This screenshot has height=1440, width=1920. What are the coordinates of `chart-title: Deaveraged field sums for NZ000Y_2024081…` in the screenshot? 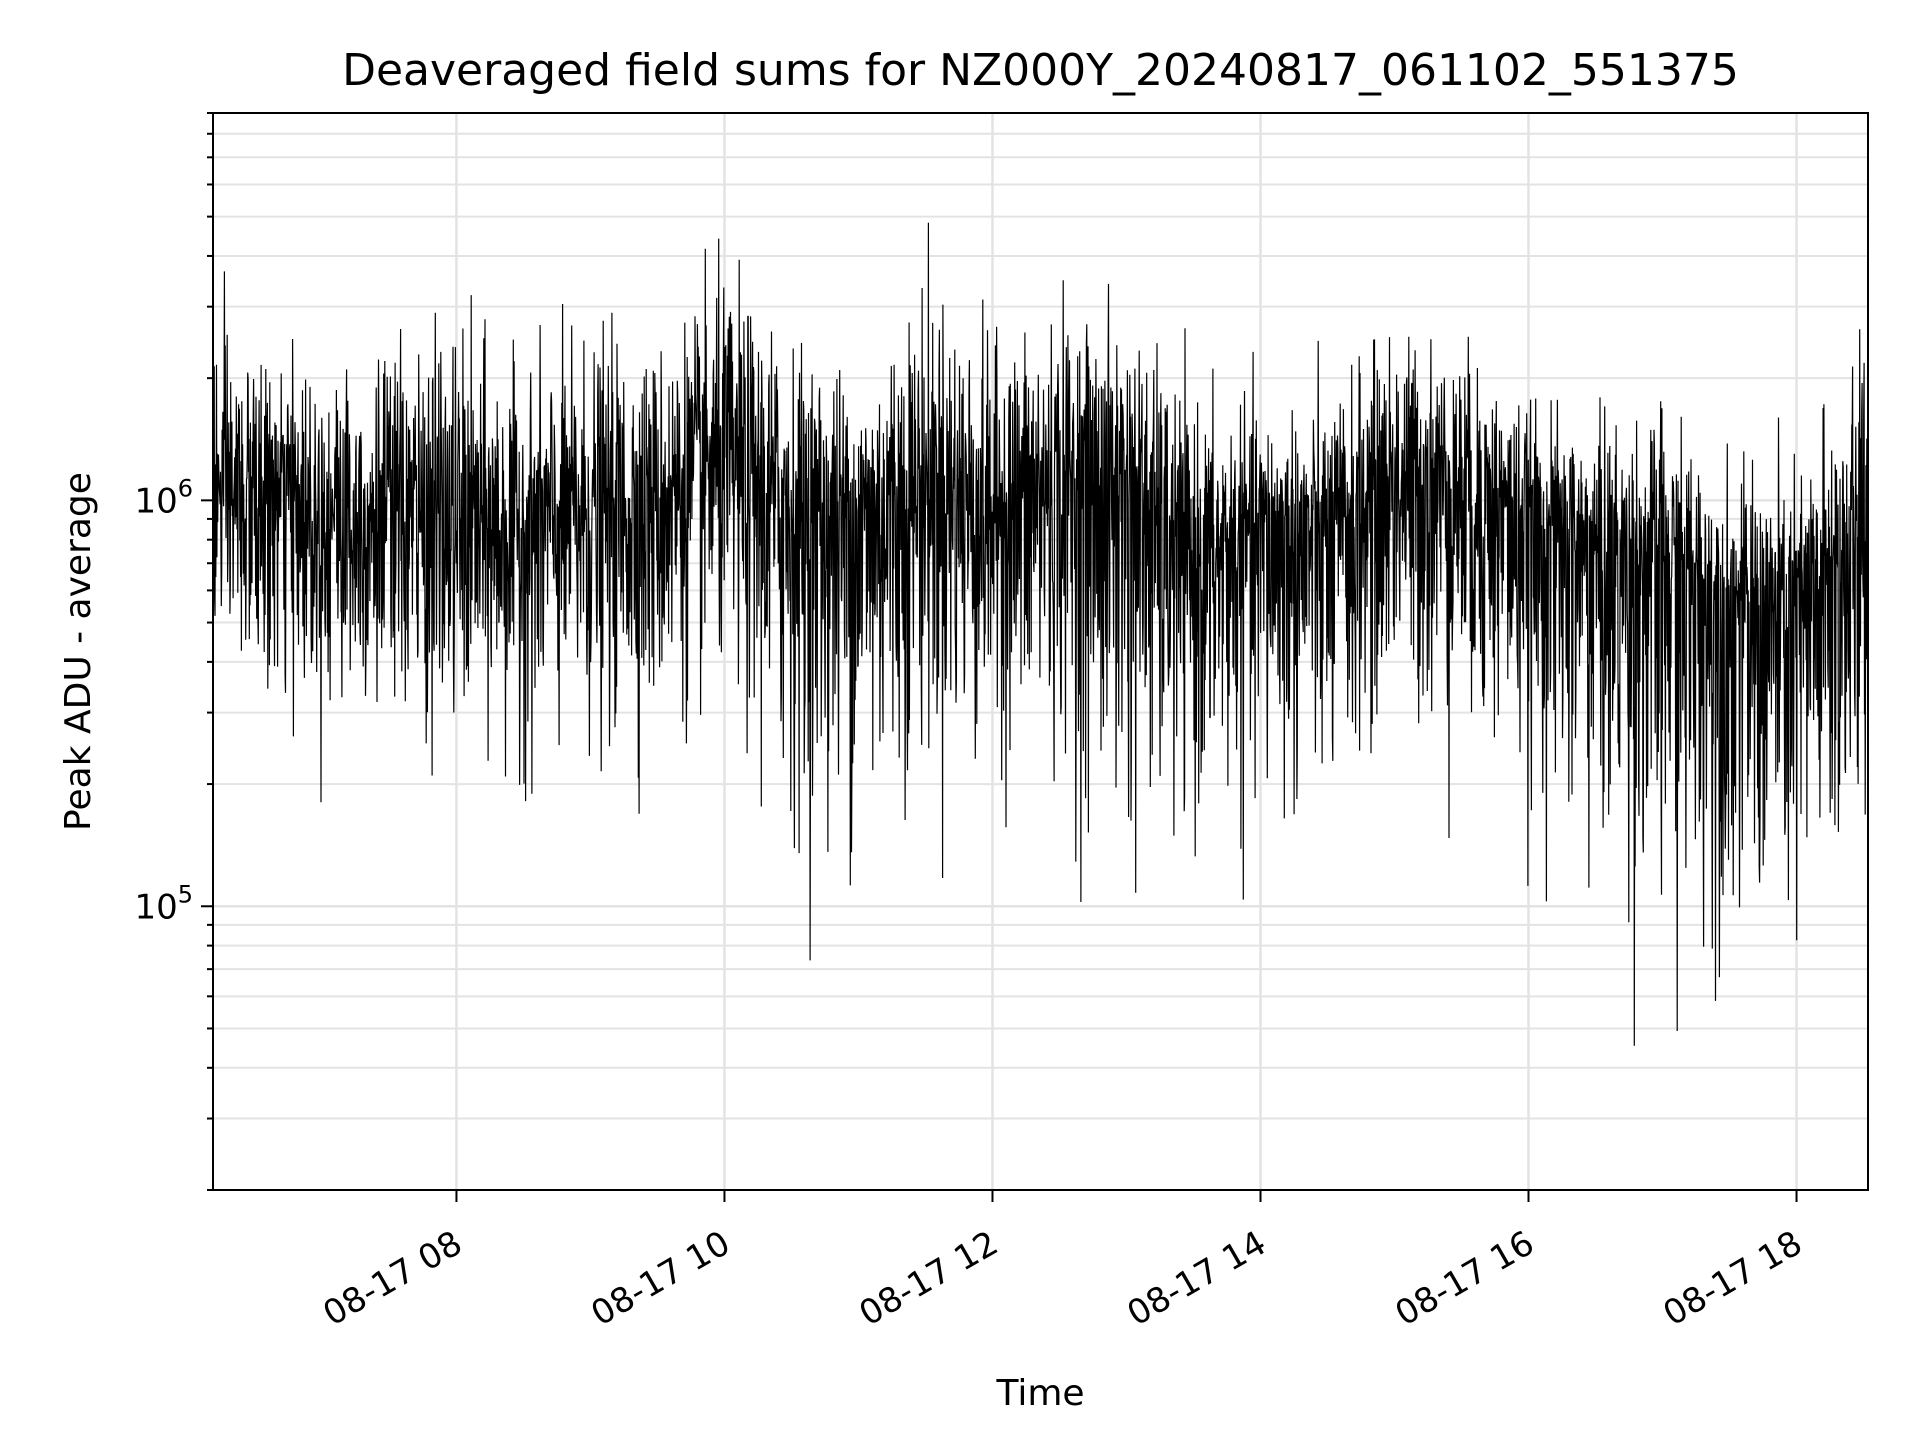 It's located at (1040, 70).